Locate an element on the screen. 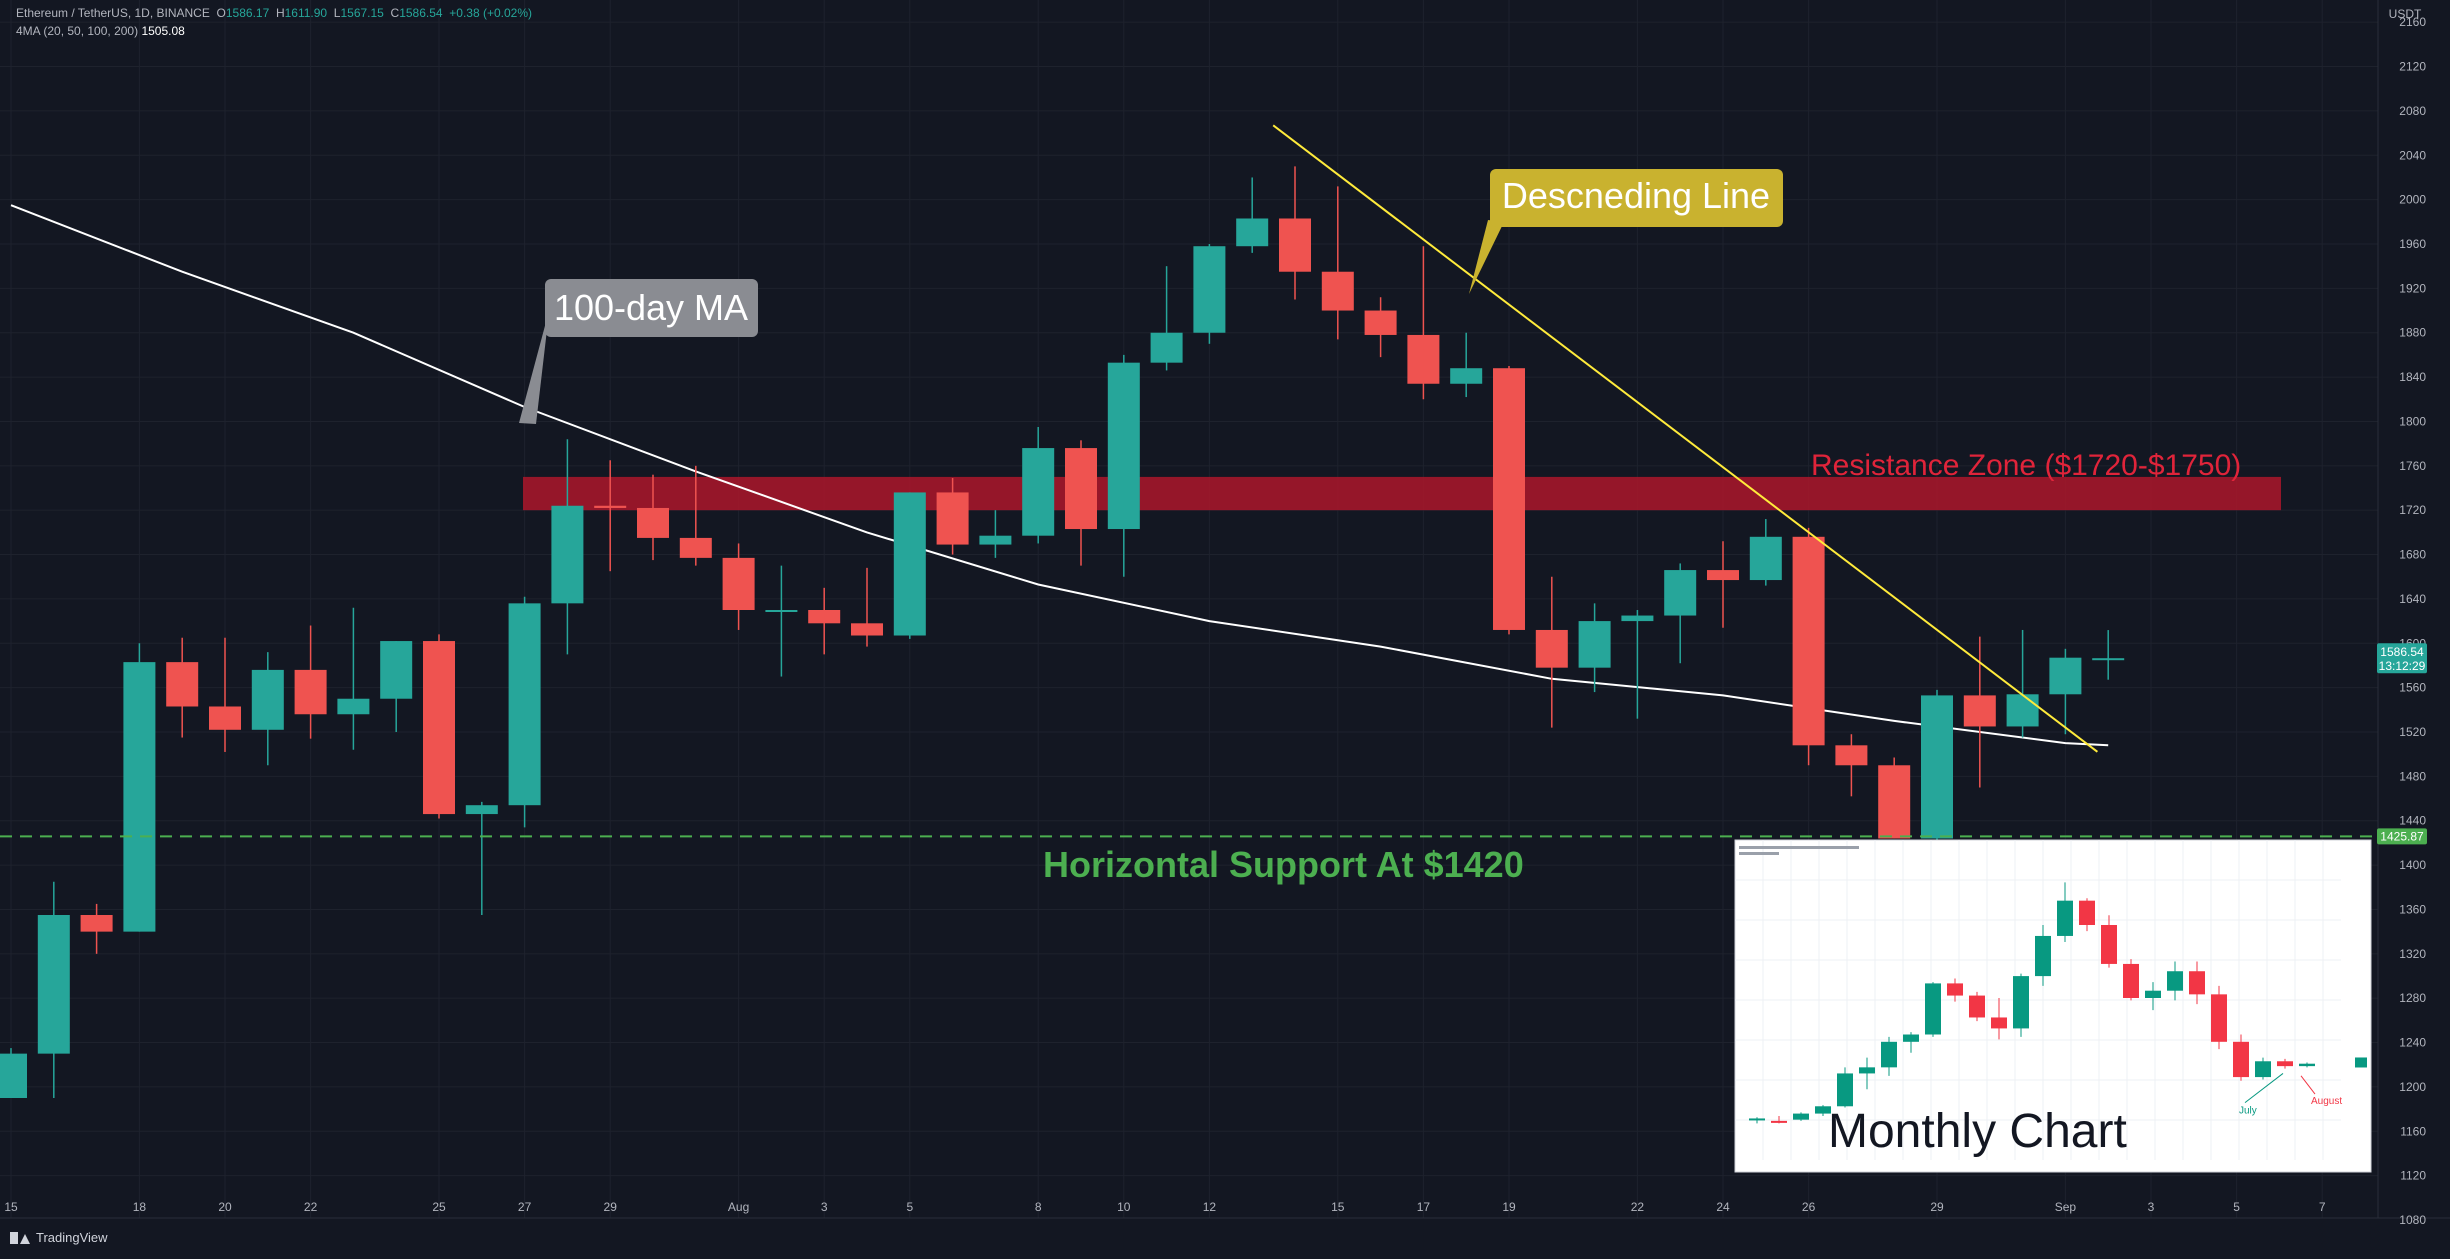 The height and width of the screenshot is (1259, 2450). countdown-label: 13:12:29 is located at coordinates (2402, 666).